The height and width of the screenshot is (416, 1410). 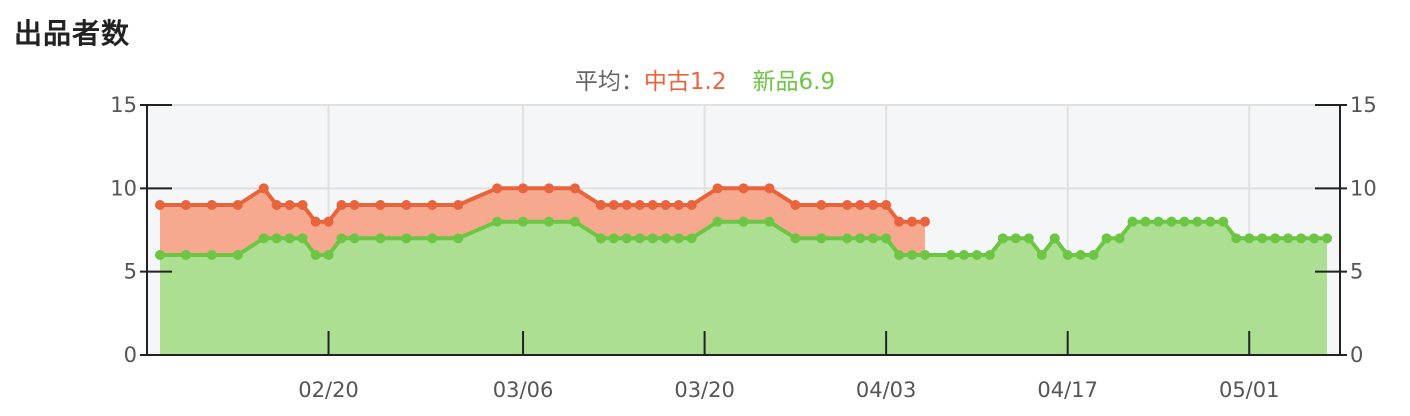 What do you see at coordinates (123, 105) in the screenshot?
I see `y-tick-label-left: 15` at bounding box center [123, 105].